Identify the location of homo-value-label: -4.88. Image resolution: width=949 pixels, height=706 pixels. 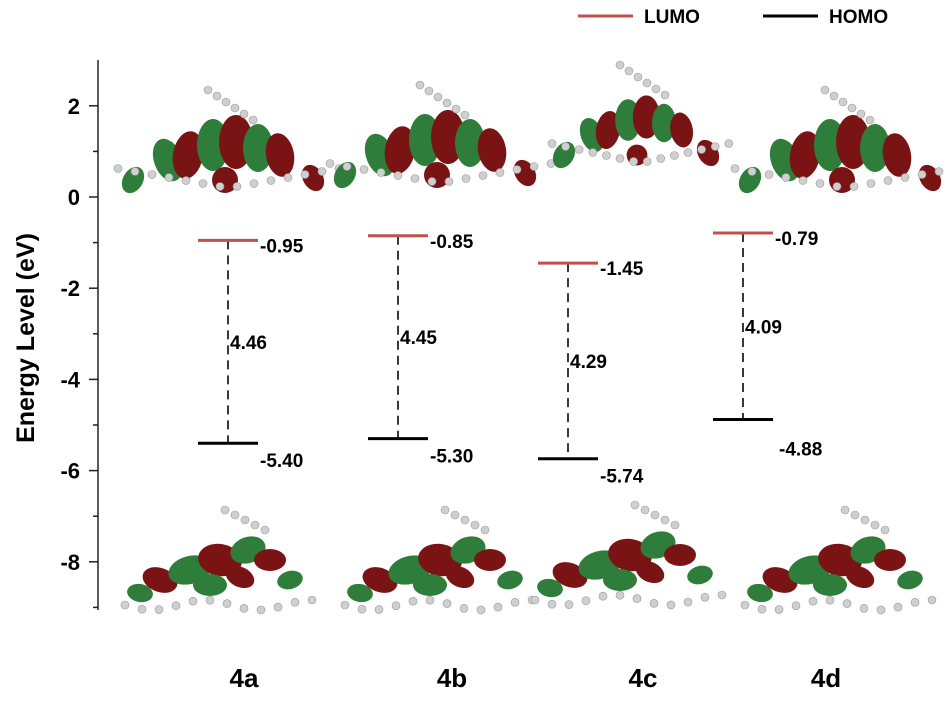
(800, 450).